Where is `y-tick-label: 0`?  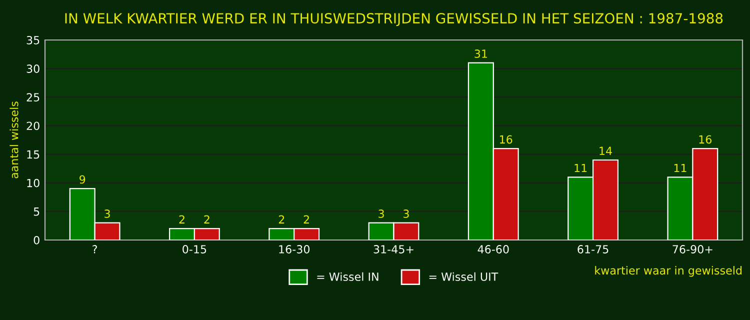
y-tick-label: 0 is located at coordinates (37, 240).